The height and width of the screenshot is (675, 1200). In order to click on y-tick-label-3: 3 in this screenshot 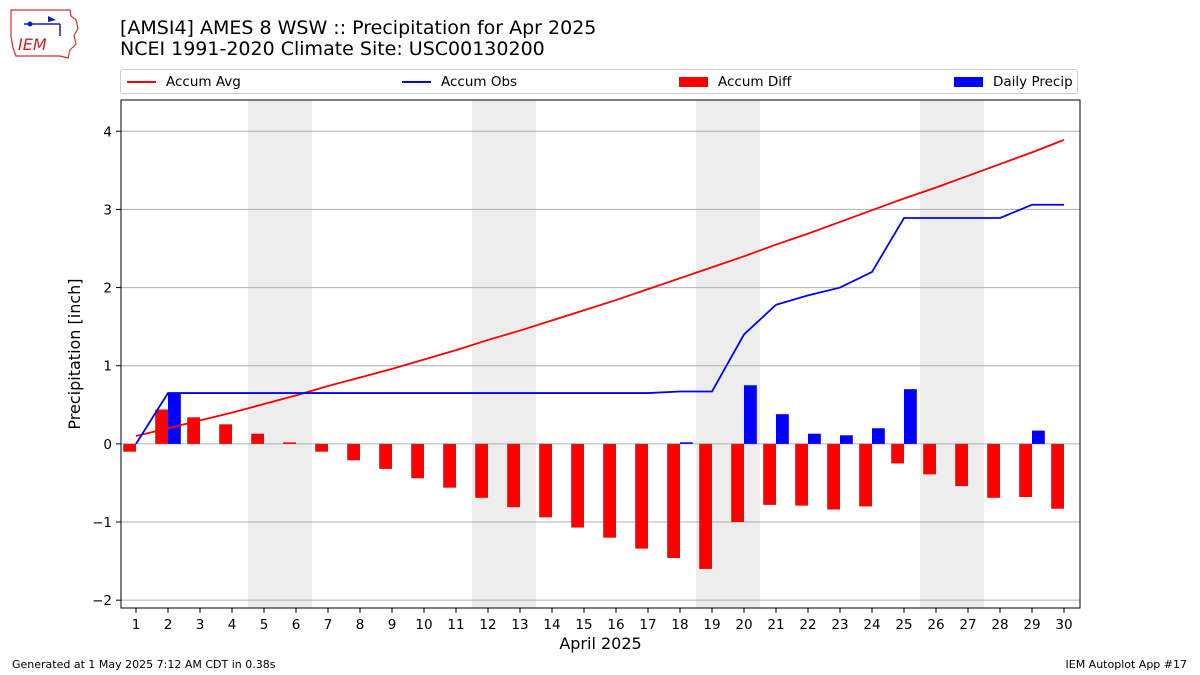, I will do `click(107, 210)`.